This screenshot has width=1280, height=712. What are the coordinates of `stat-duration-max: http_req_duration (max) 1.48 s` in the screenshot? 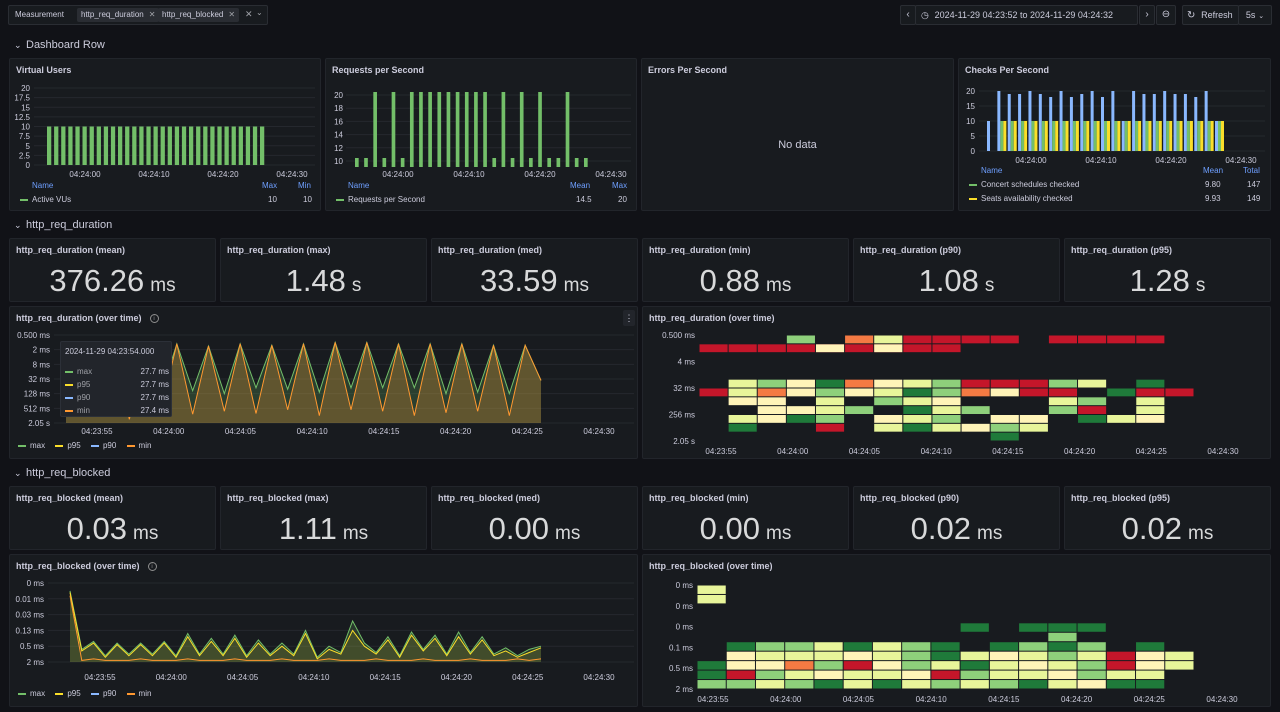 It's located at (323, 270).